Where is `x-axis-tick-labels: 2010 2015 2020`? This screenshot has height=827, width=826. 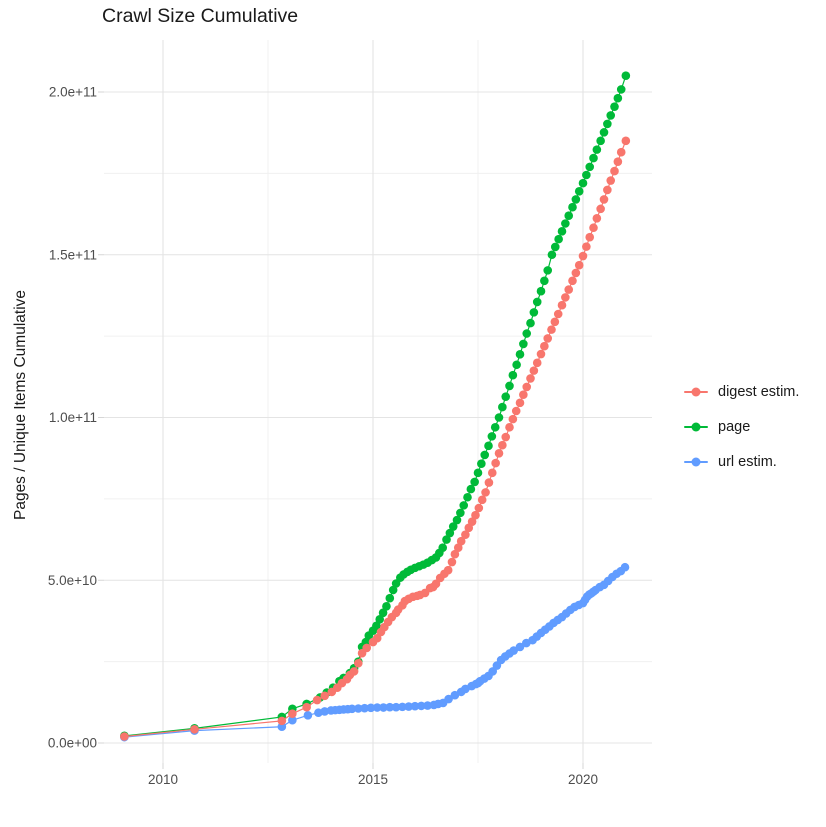 x-axis-tick-labels: 2010 2015 2020 is located at coordinates (373, 779).